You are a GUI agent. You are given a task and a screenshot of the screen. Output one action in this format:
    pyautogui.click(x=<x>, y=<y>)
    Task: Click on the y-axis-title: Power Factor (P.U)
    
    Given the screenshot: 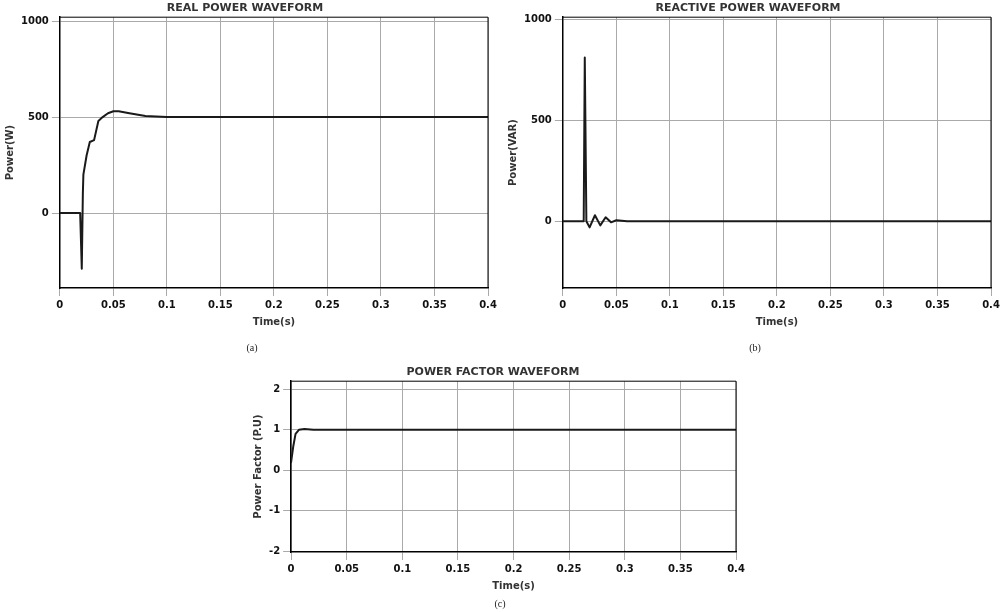 What is the action you would take?
    pyautogui.click(x=257, y=466)
    